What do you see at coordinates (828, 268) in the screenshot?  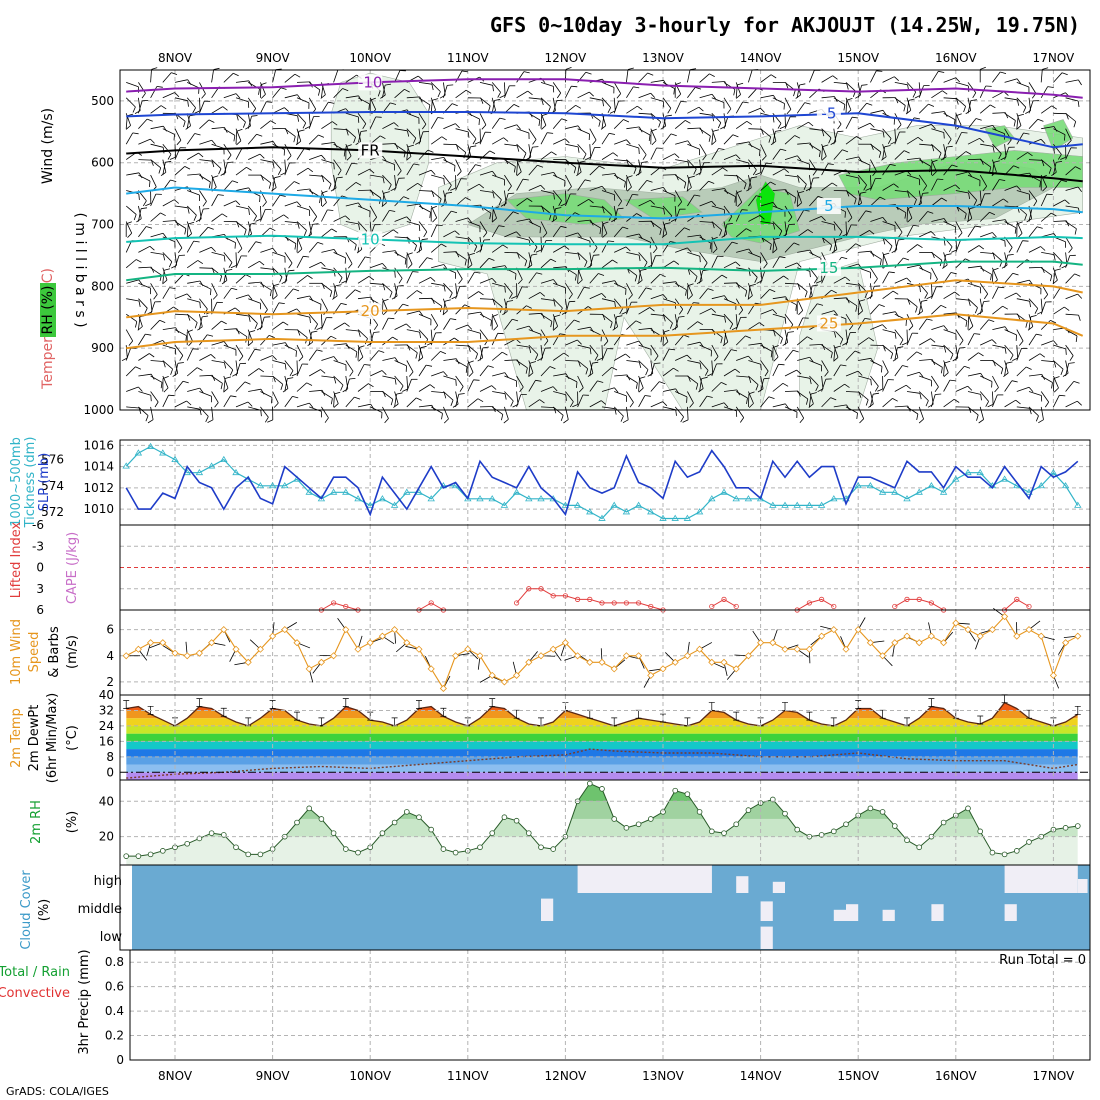 I see `isotherm-label: 15` at bounding box center [828, 268].